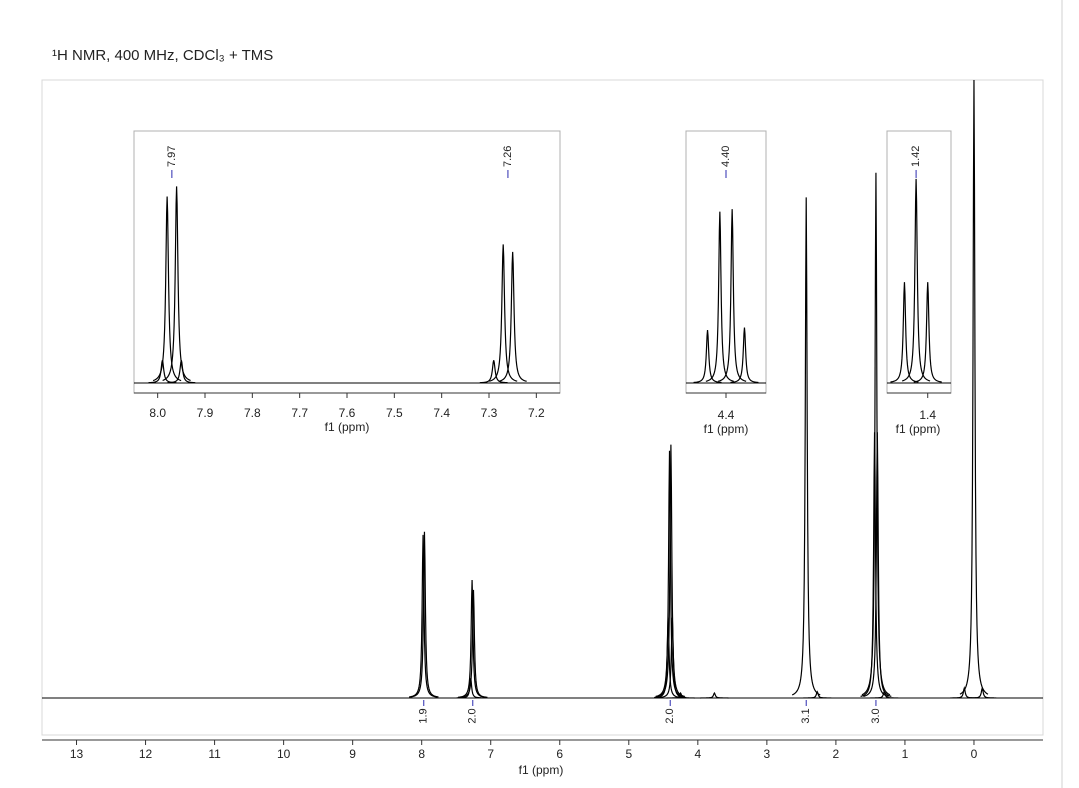 The width and height of the screenshot is (1079, 788). I want to click on x-tick-label: 5, so click(628, 754).